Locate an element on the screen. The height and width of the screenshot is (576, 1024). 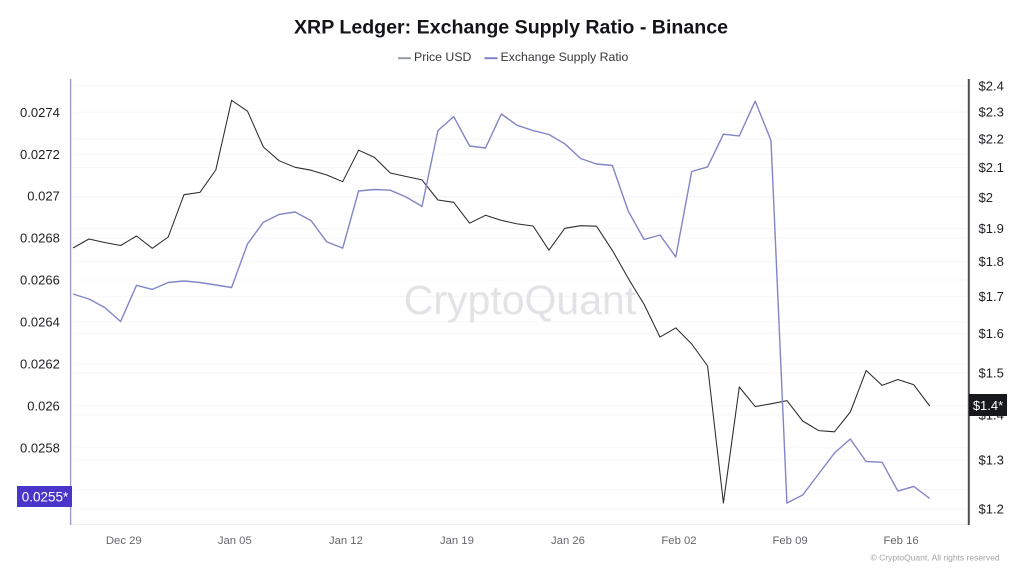
svg-text: Dec 29 is located at coordinates (124, 541).